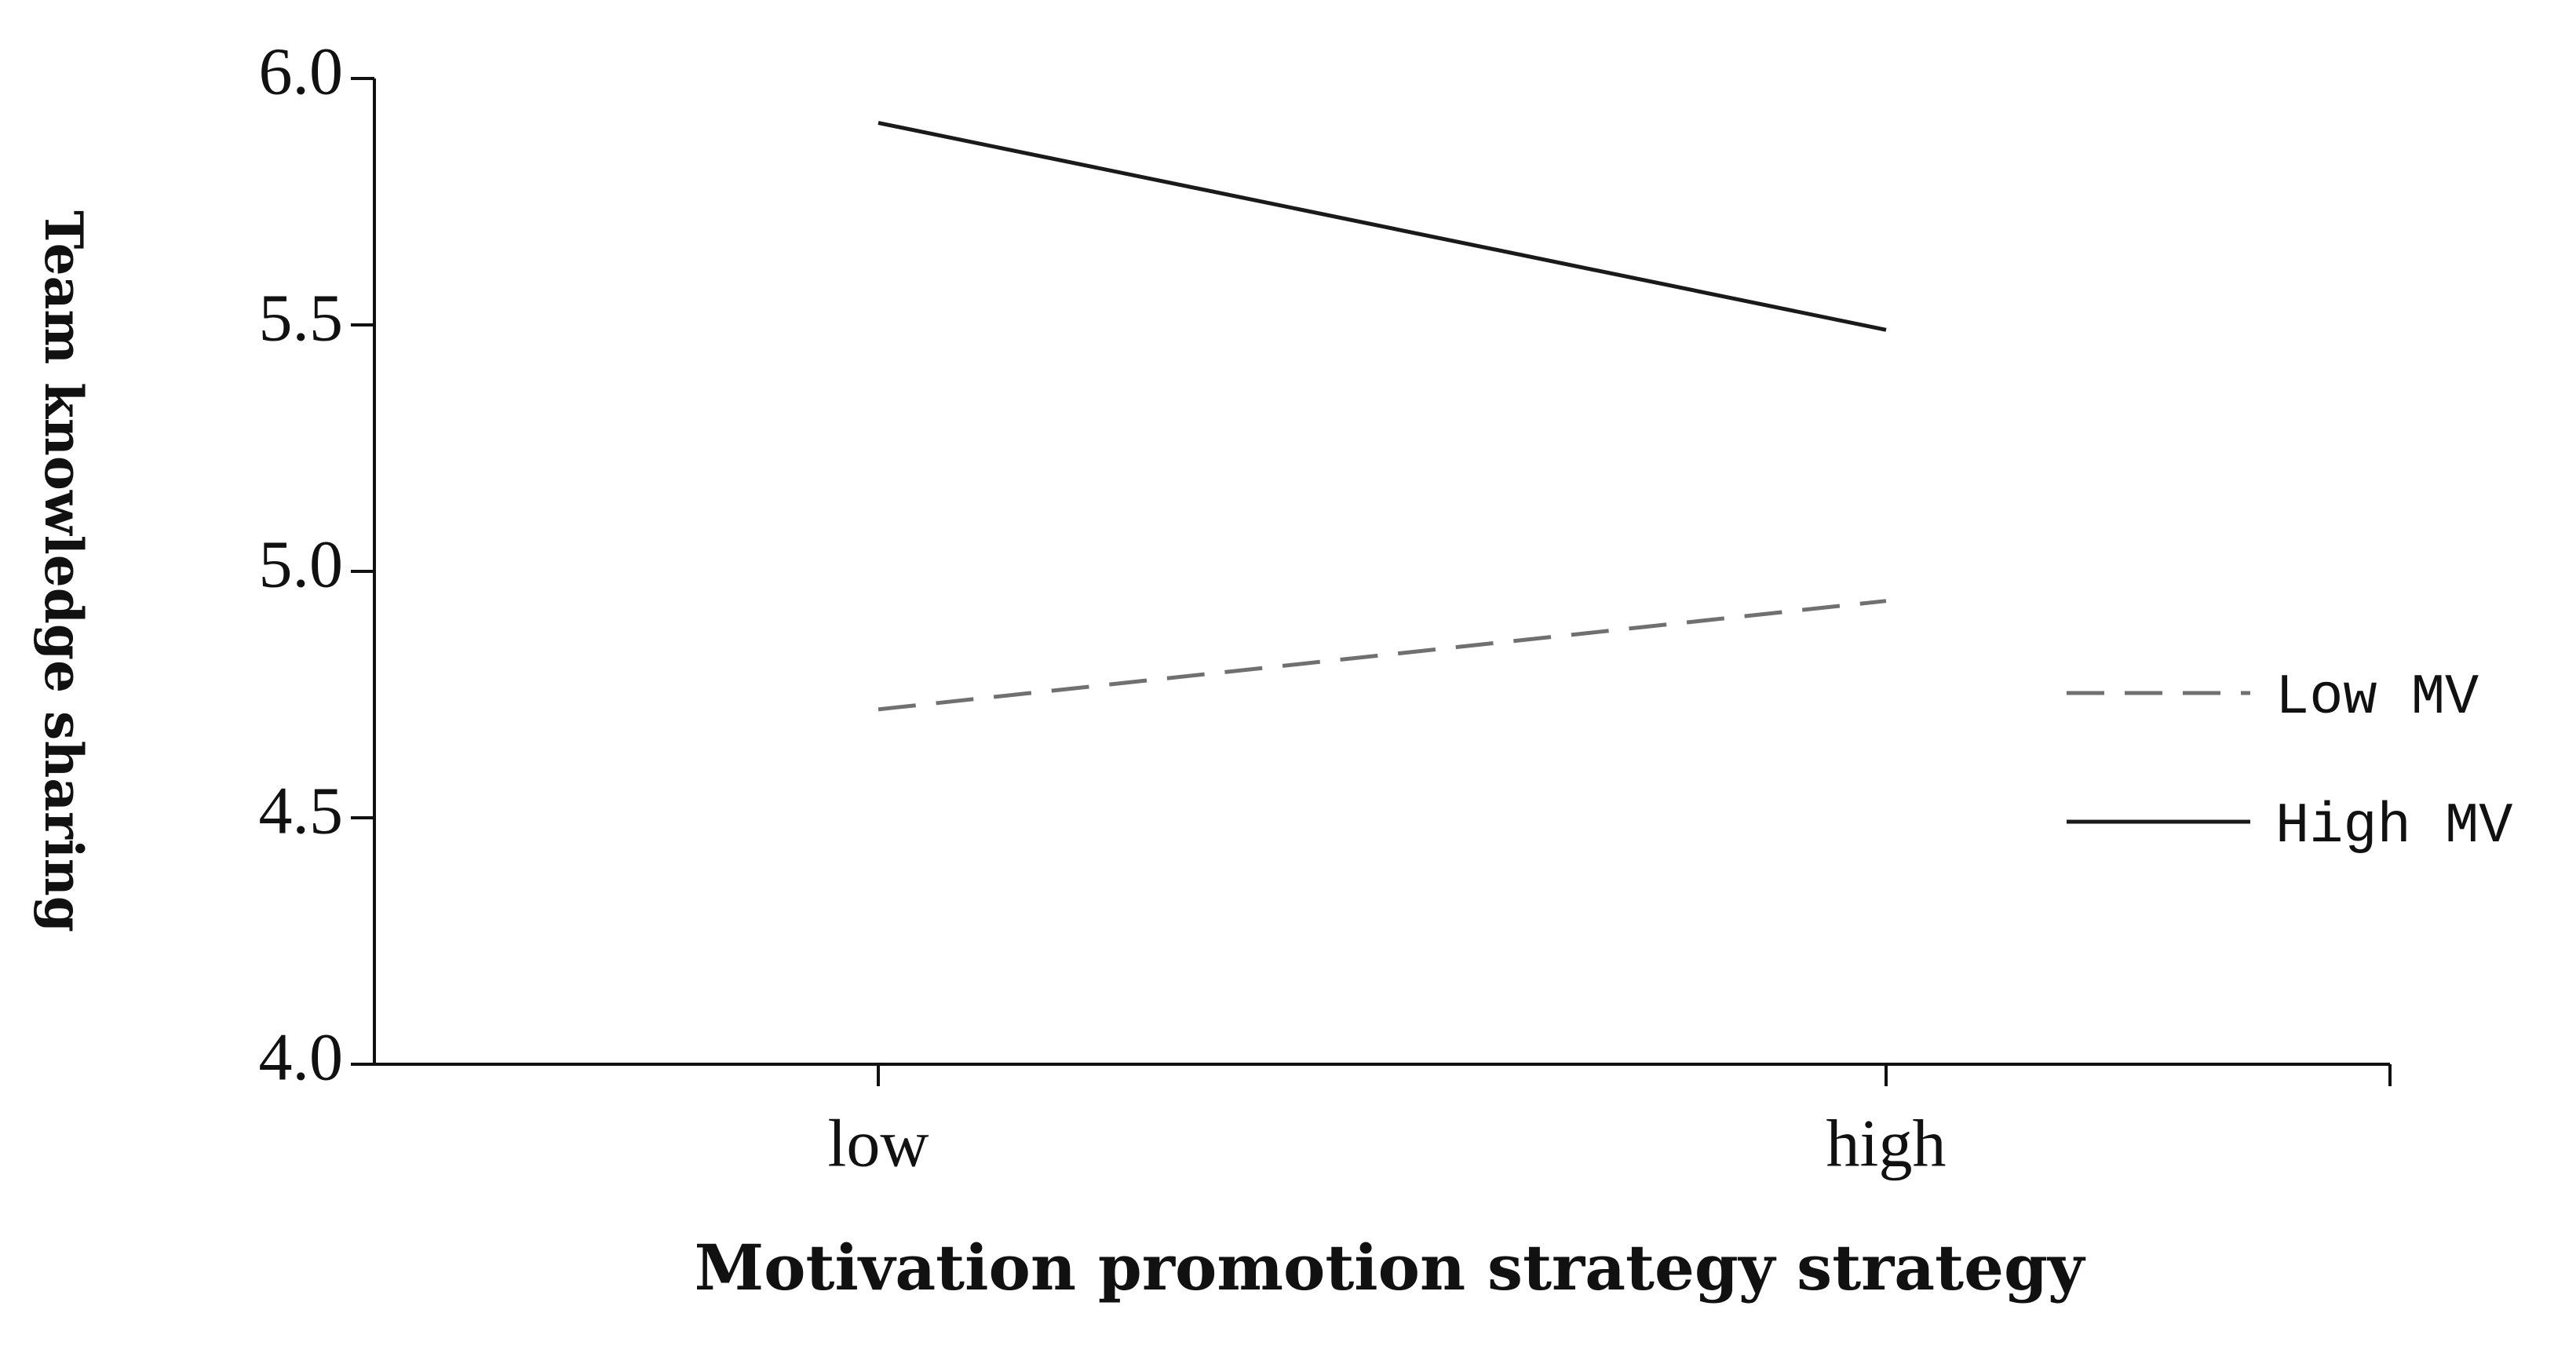 The height and width of the screenshot is (1346, 2576). What do you see at coordinates (301, 1057) in the screenshot?
I see `y-tick-label: 4.0` at bounding box center [301, 1057].